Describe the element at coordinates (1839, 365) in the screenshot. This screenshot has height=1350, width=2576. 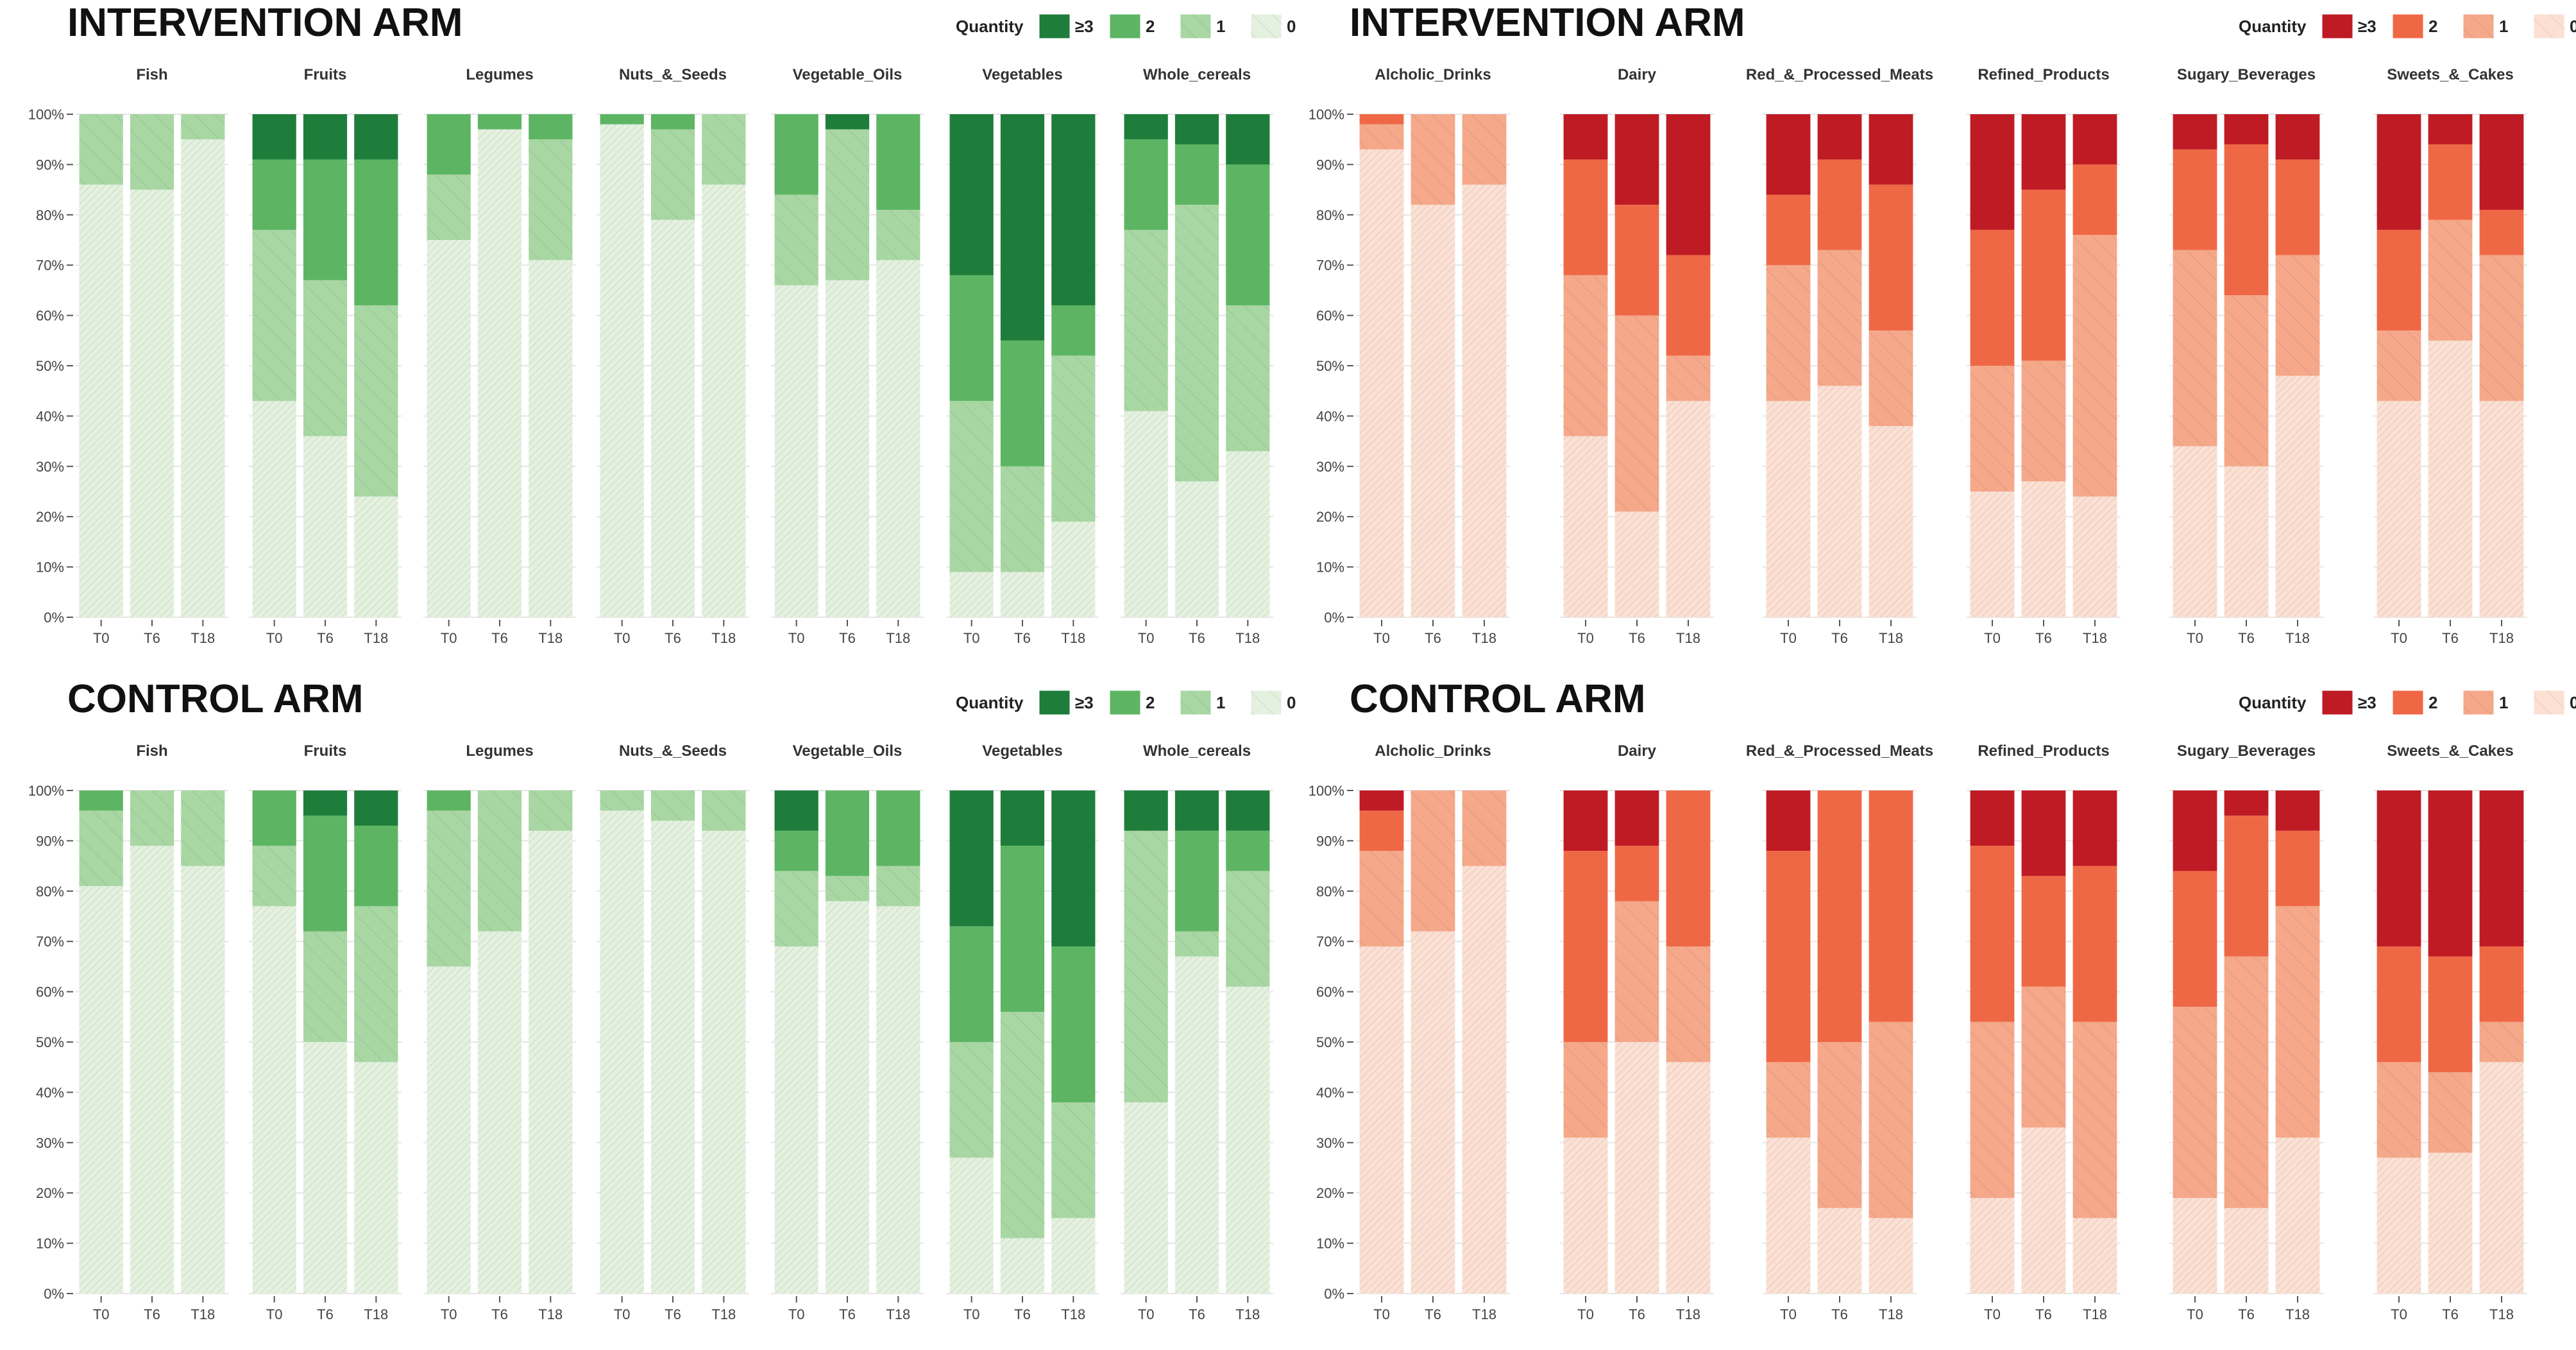
I see `bar-red-processed-meats-t6` at that location.